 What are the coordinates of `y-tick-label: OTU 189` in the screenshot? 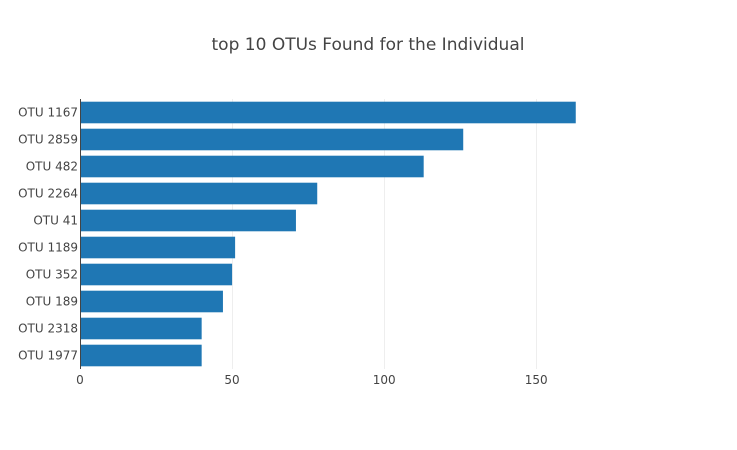 It's located at (52, 302).